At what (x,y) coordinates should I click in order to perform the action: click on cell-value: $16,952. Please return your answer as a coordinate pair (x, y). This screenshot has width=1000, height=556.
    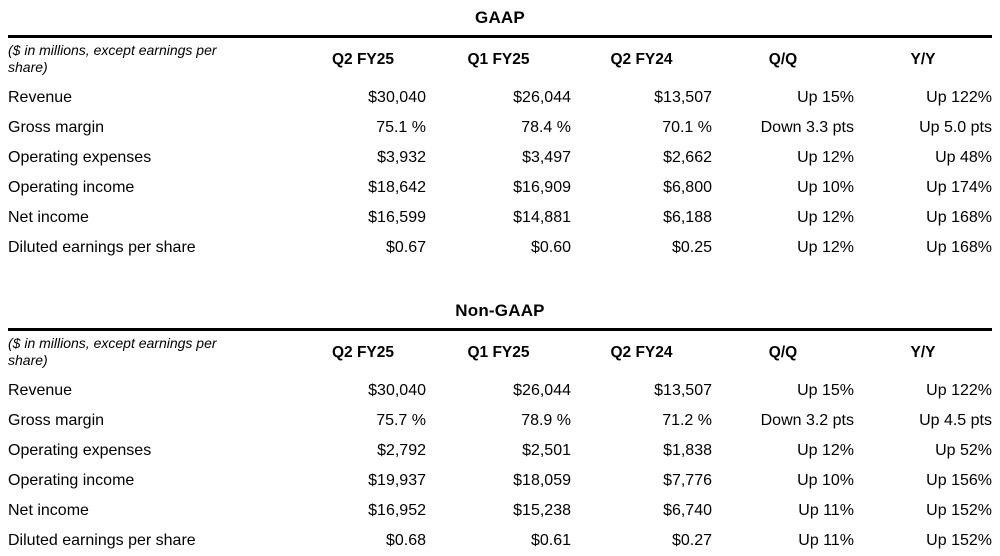
    Looking at the image, I should click on (397, 510).